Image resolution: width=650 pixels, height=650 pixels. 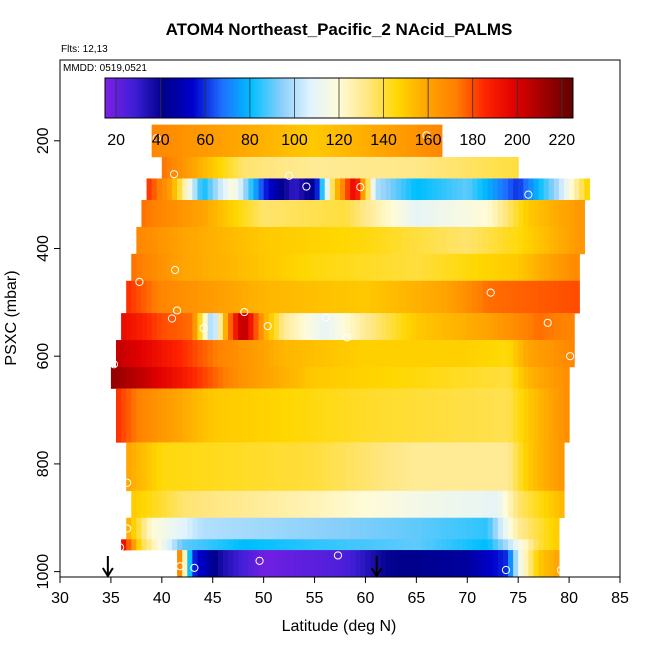 I want to click on x-tick-label: 60, so click(x=366, y=598).